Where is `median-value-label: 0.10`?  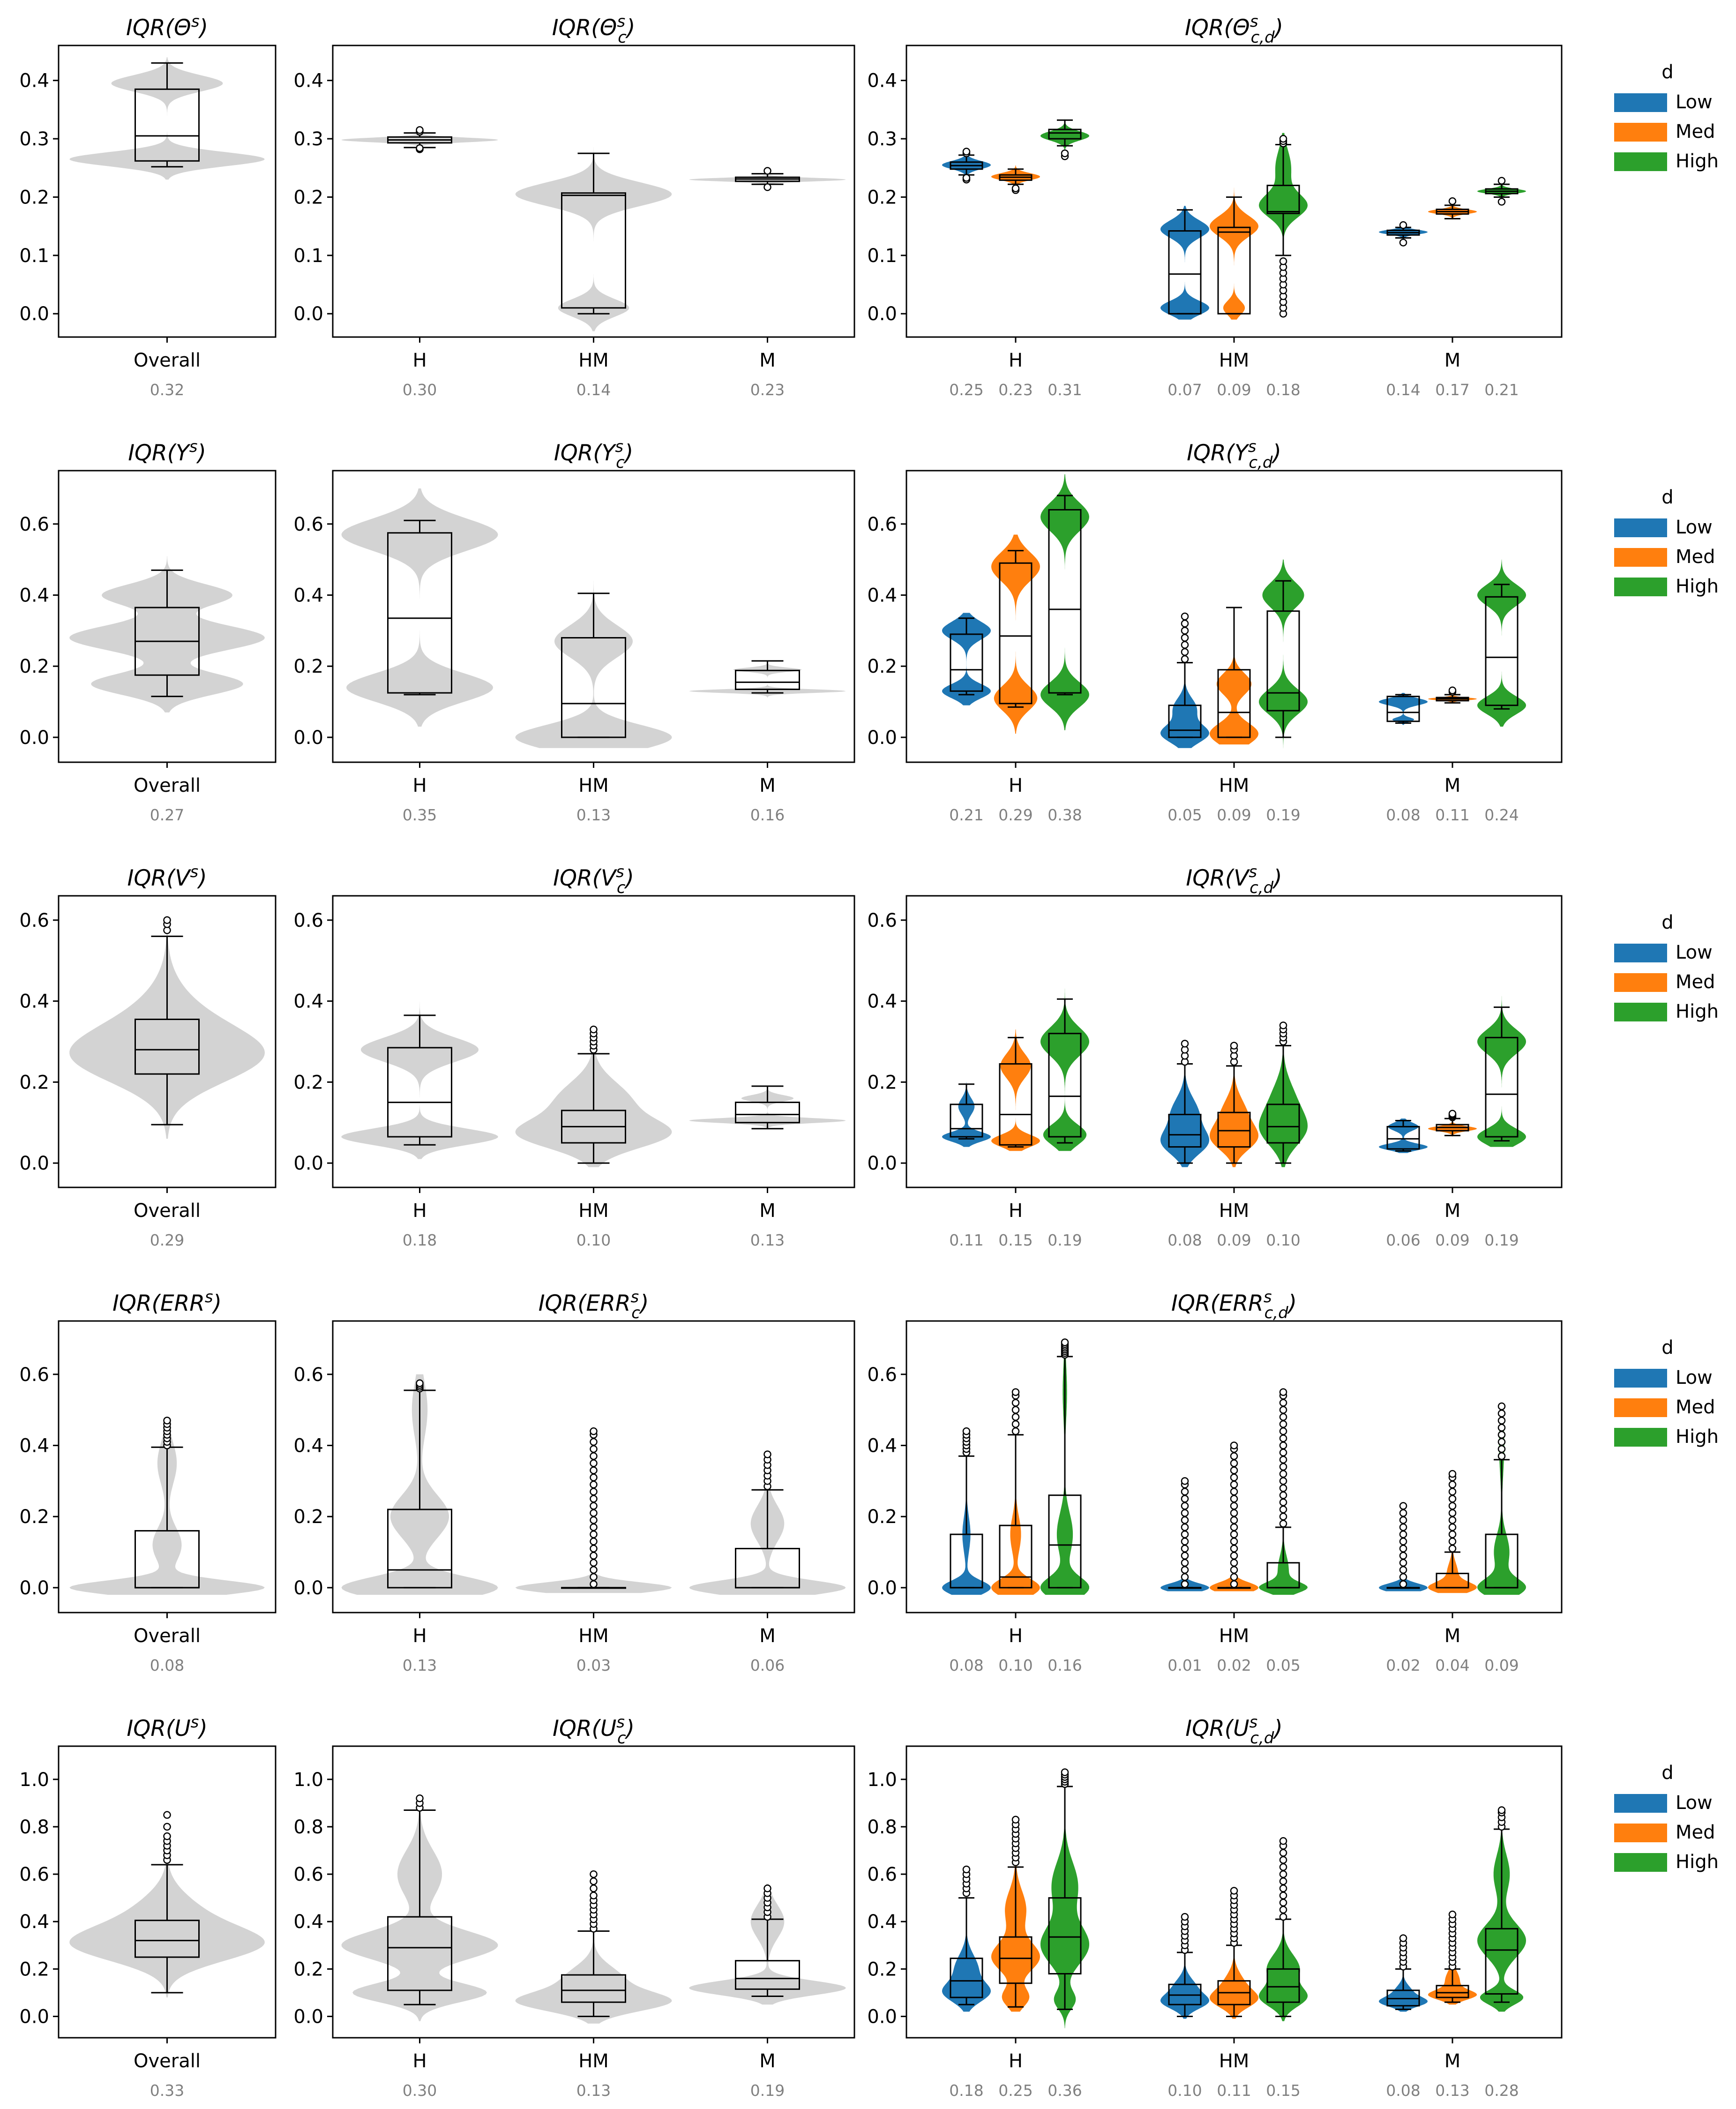
median-value-label: 0.10 is located at coordinates (1184, 2090).